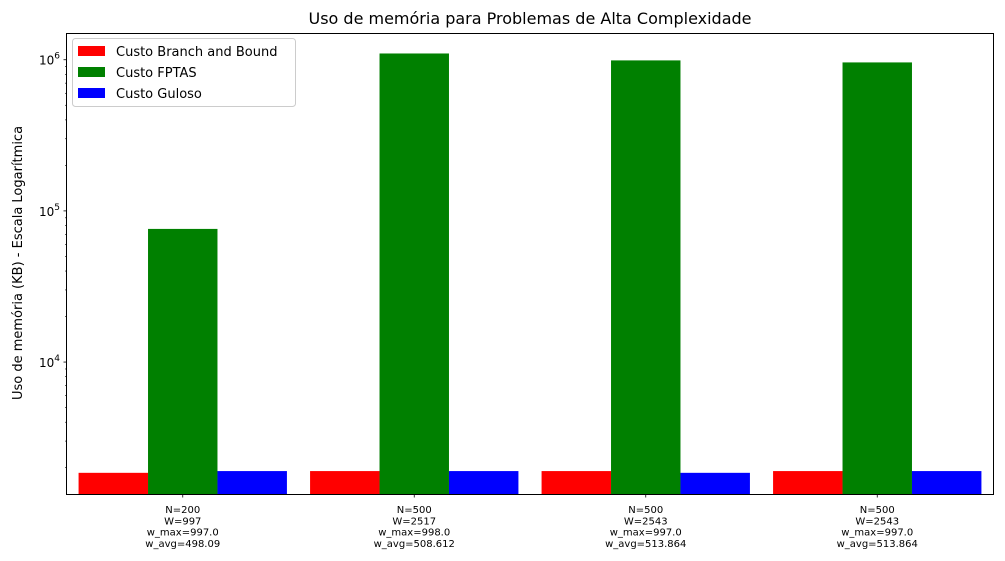 The image size is (1005, 561). I want to click on y-axis-label: Uso de memória (KB) - Escala Logarítmica, so click(18, 263).